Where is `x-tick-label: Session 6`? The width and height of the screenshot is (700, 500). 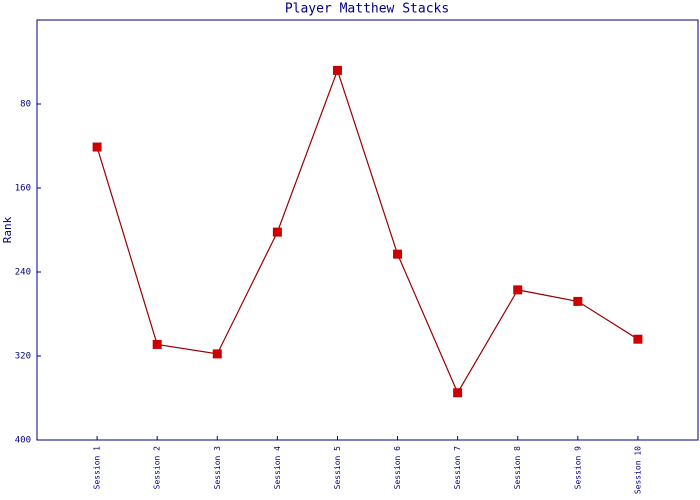 x-tick-label: Session 6 is located at coordinates (397, 468).